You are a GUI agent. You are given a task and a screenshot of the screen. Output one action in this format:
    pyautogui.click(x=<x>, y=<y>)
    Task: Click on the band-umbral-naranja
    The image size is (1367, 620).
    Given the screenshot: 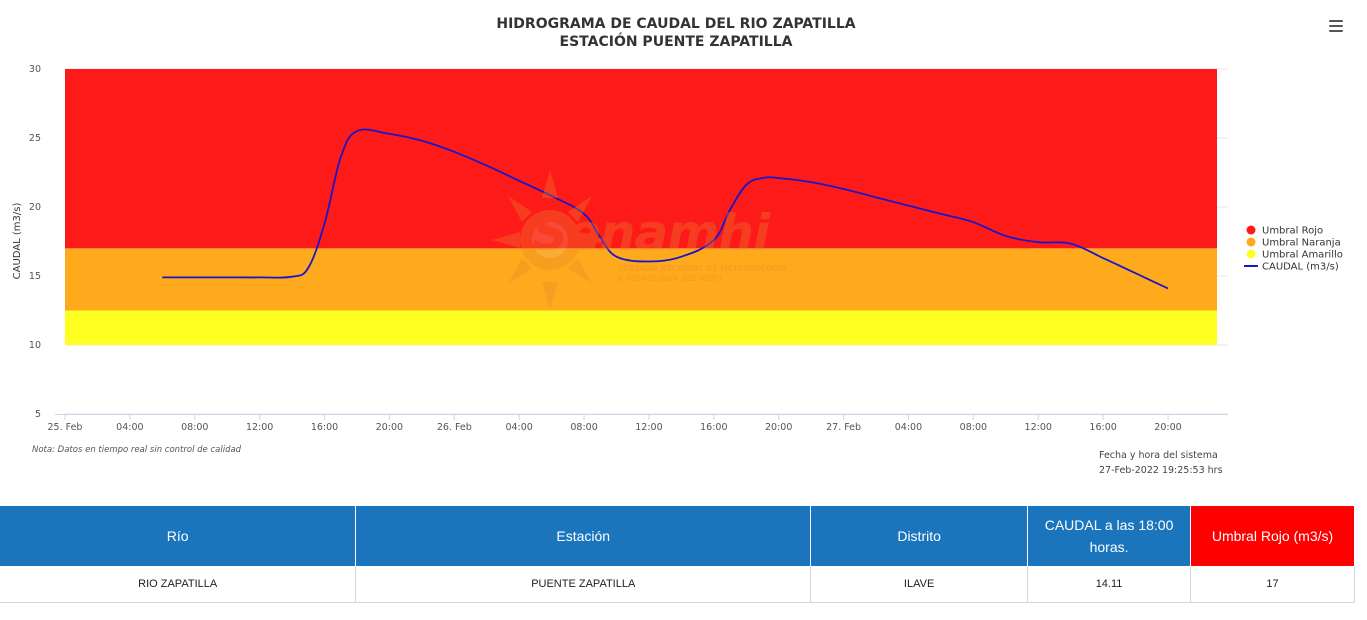 What is the action you would take?
    pyautogui.click(x=641, y=279)
    